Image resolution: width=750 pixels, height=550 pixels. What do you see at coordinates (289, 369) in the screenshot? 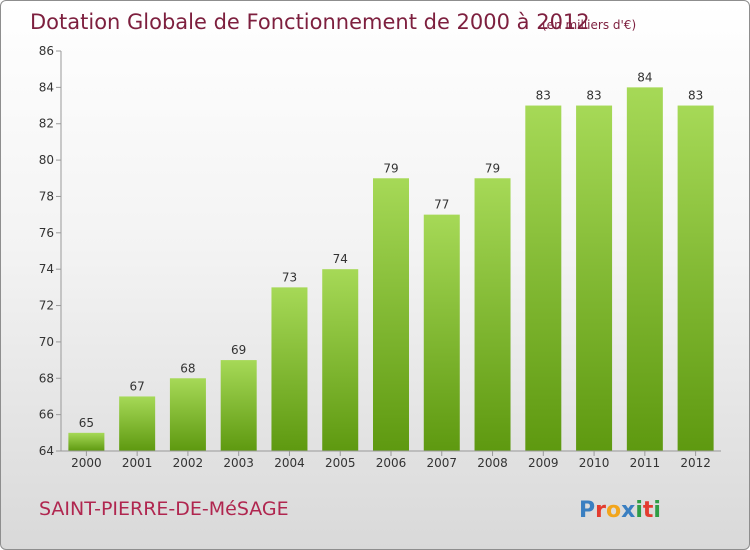
I see `bar-2004` at bounding box center [289, 369].